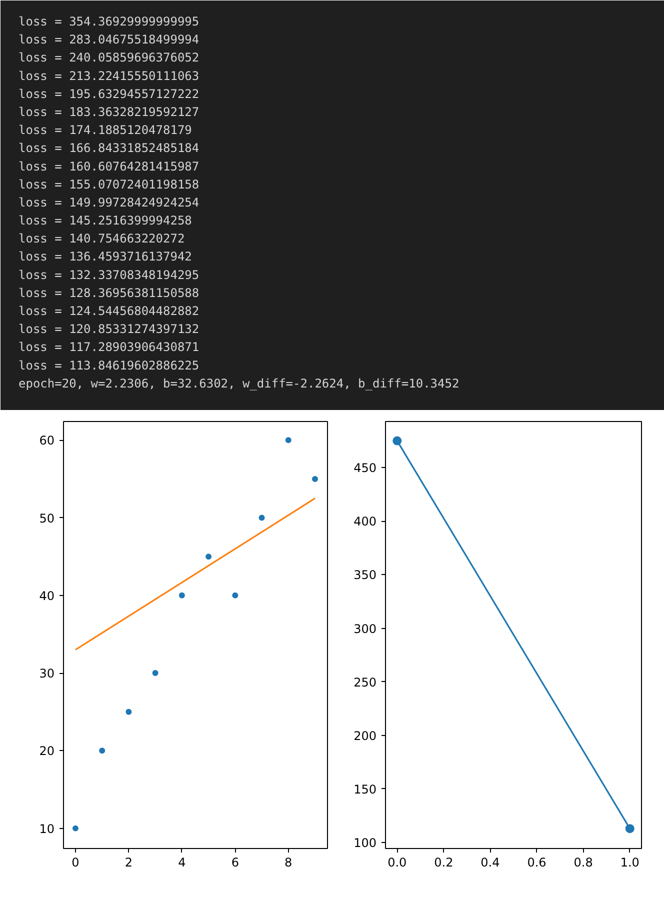 The image size is (664, 914). What do you see at coordinates (288, 863) in the screenshot?
I see `x-tick-label: 8` at bounding box center [288, 863].